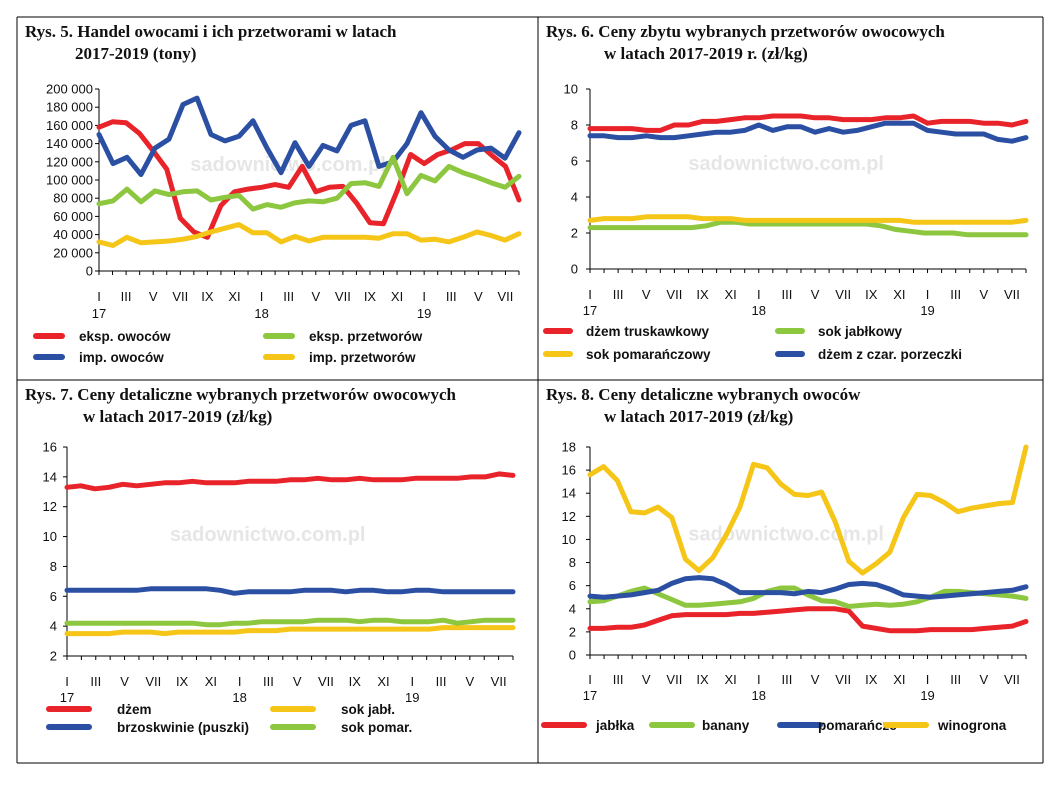  What do you see at coordinates (261, 313) in the screenshot?
I see `year-label: 18` at bounding box center [261, 313].